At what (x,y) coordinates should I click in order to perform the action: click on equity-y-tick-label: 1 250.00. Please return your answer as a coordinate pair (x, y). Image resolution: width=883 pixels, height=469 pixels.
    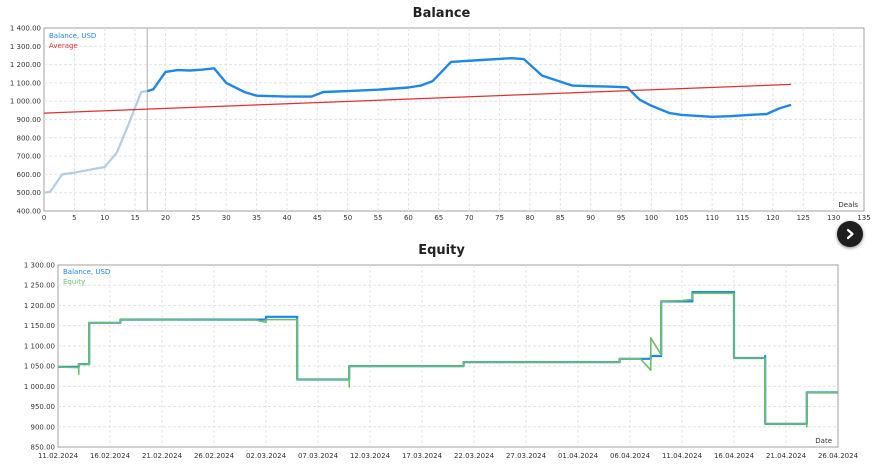
    Looking at the image, I should click on (39, 286).